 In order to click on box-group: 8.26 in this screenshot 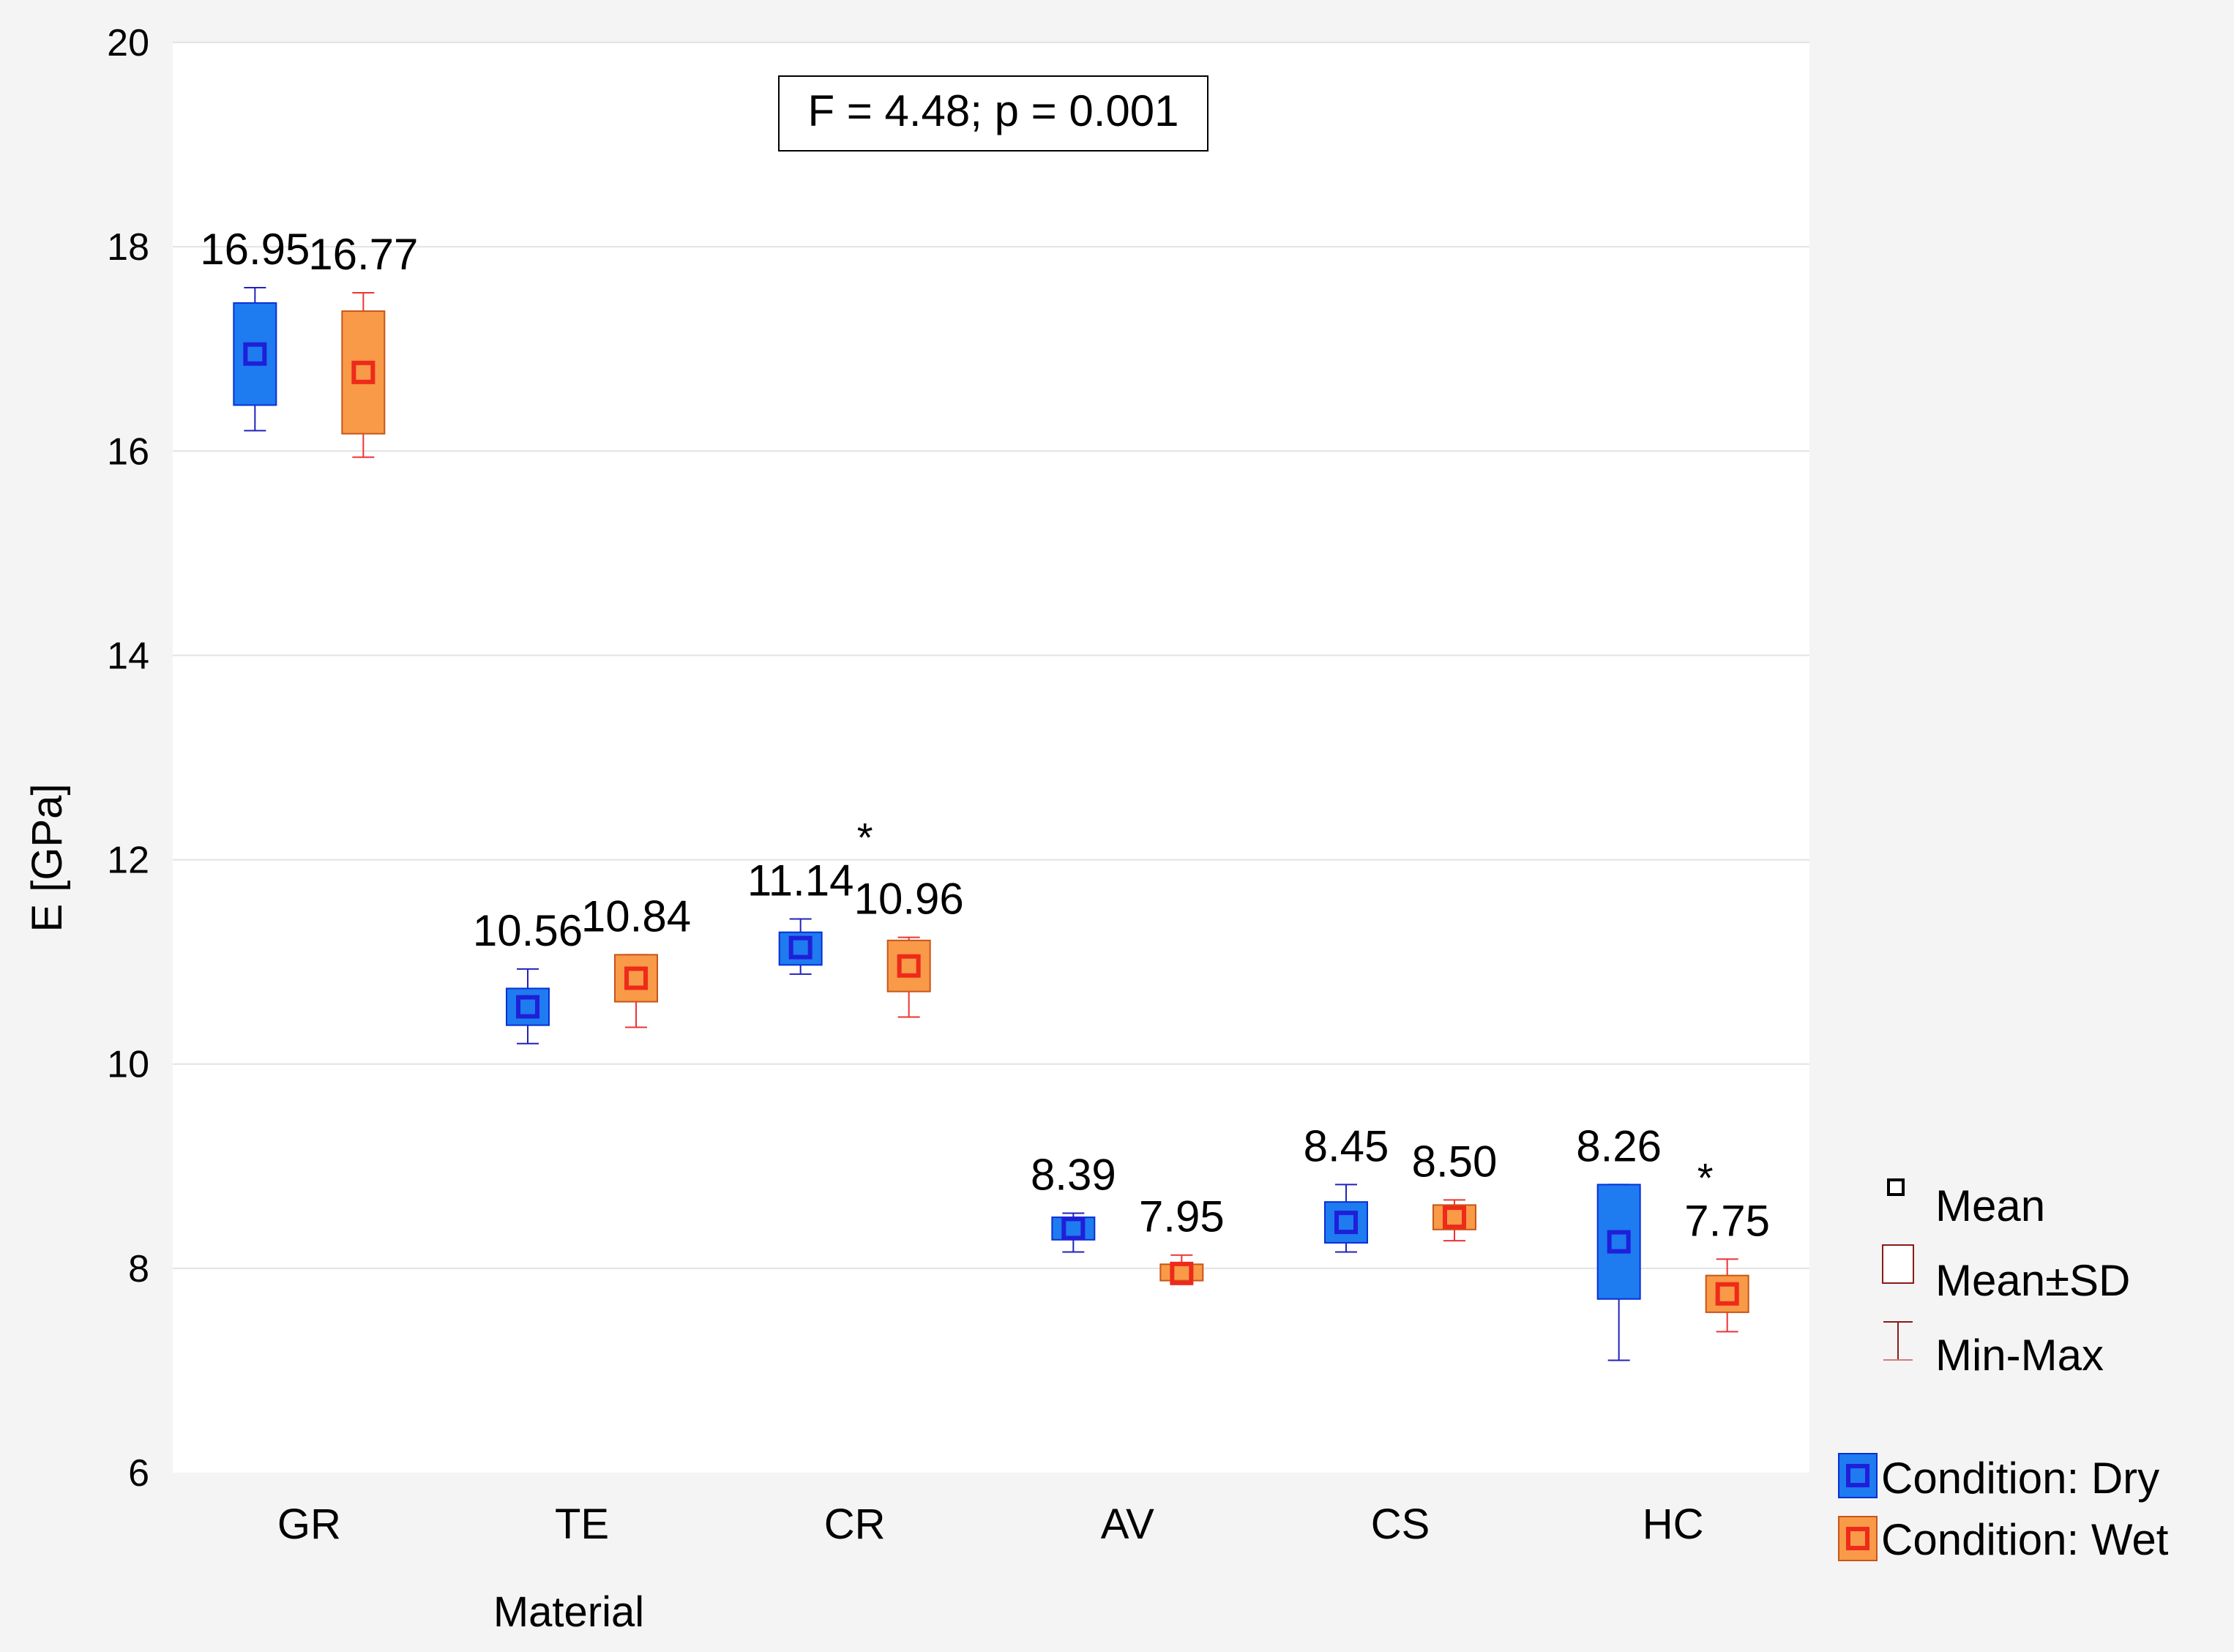, I will do `click(1619, 1241)`.